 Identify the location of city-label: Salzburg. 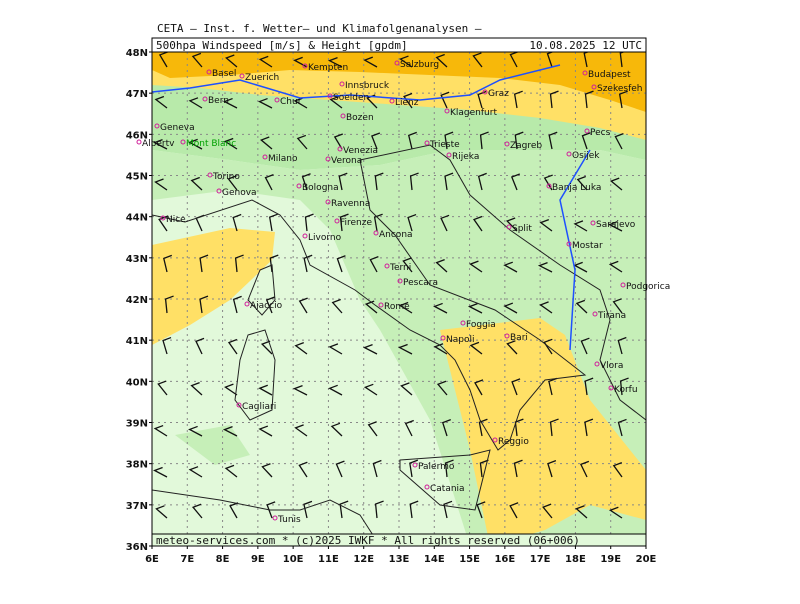
(419, 65).